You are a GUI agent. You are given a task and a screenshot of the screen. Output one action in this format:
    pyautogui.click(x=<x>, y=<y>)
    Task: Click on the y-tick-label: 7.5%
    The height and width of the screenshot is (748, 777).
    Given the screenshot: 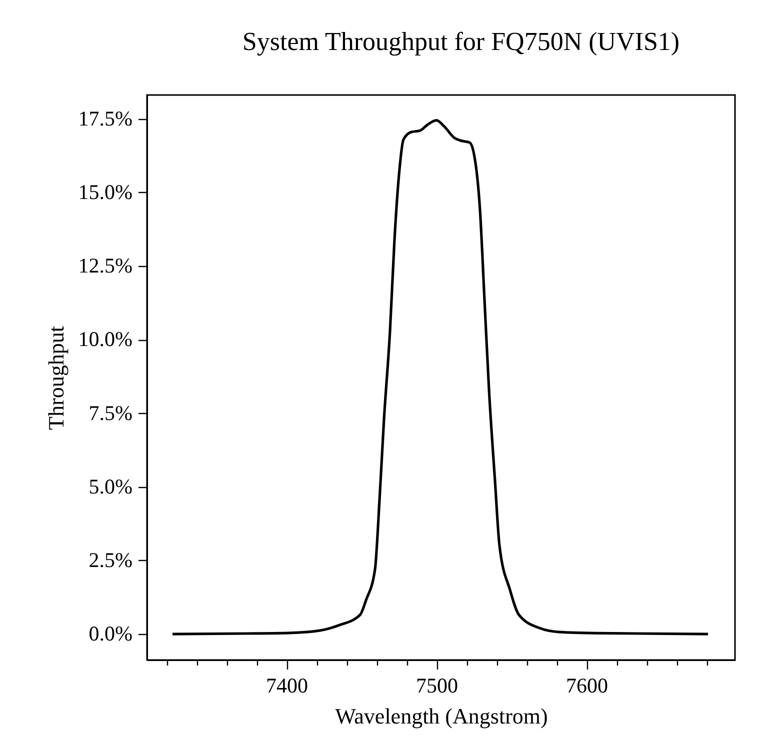 What is the action you would take?
    pyautogui.click(x=110, y=412)
    